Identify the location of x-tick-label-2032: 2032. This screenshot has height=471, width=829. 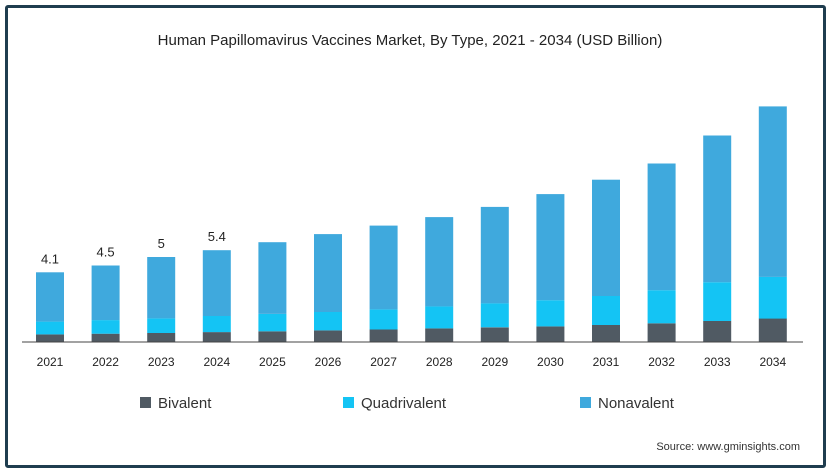
(661, 362).